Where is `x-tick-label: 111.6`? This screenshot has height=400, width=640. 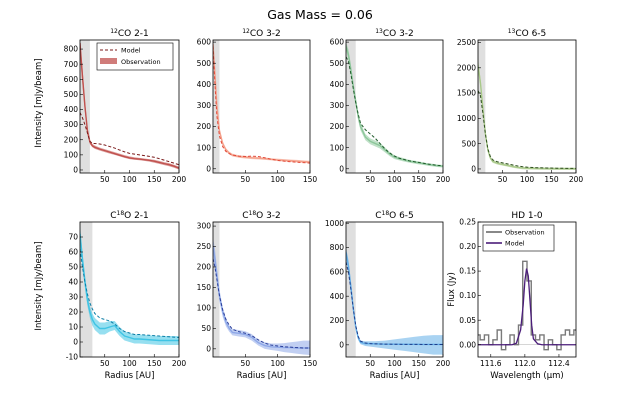 x-tick-label: 111.6 is located at coordinates (491, 363).